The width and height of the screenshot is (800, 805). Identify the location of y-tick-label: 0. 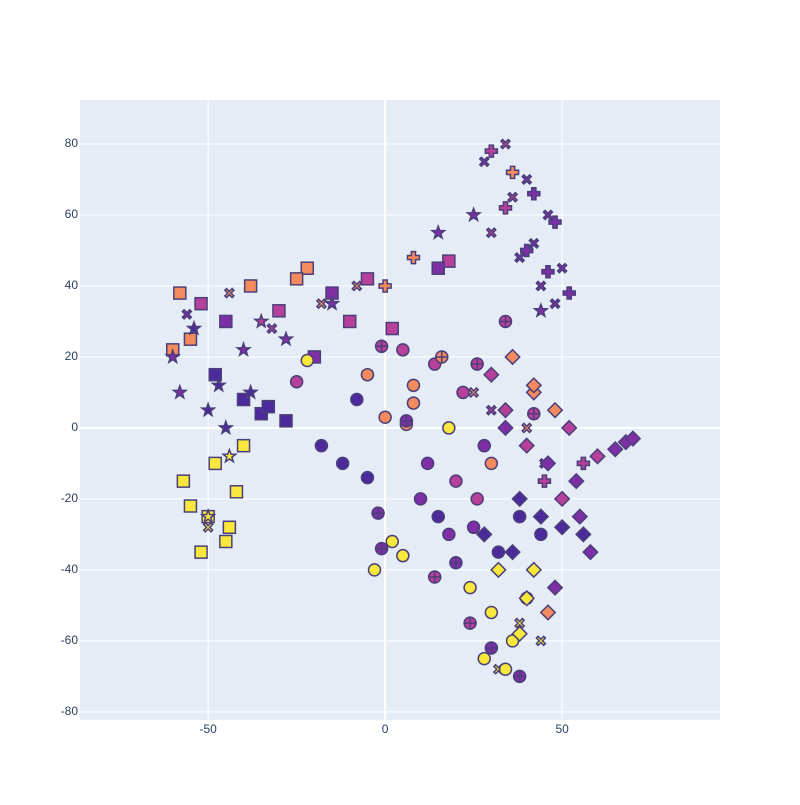
(74, 427).